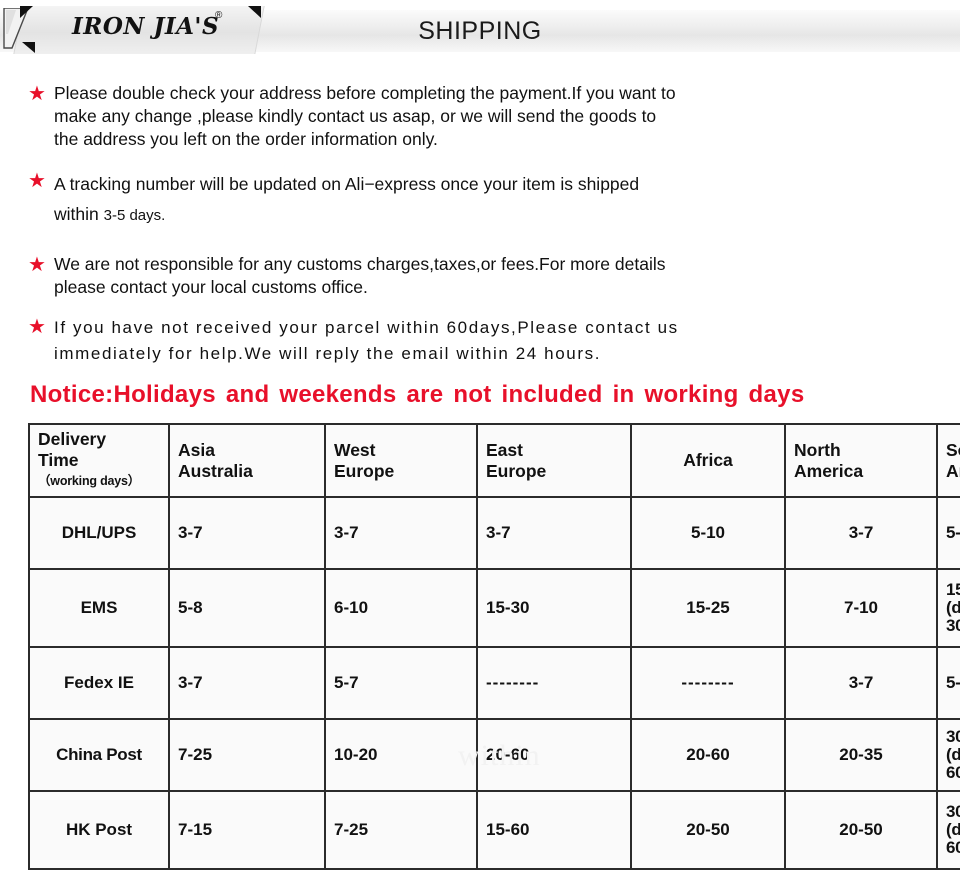 This screenshot has height=870, width=960. Describe the element at coordinates (28, 47) in the screenshot. I see `logo-corner-tick-bottom-left` at that location.